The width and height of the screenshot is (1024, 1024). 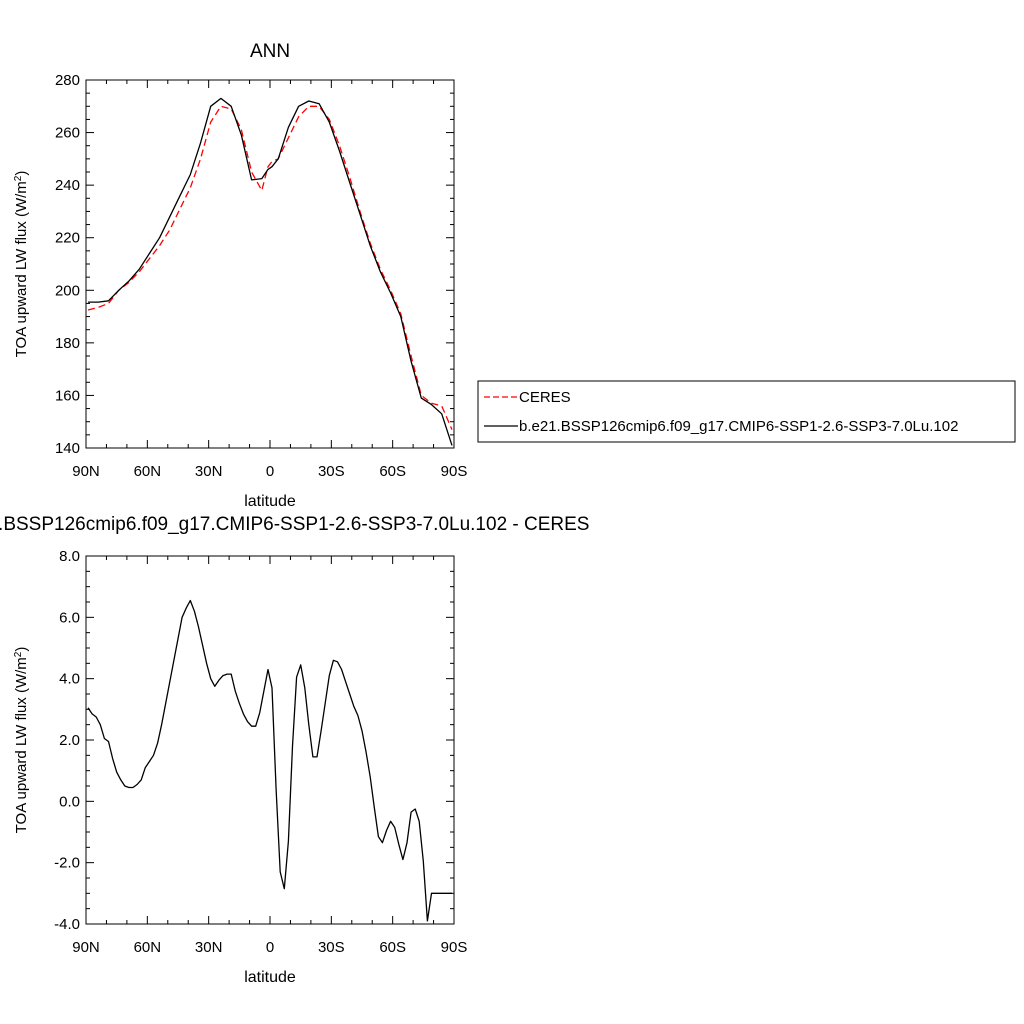 What do you see at coordinates (545, 397) in the screenshot?
I see `legend-label-ceres: CERES` at bounding box center [545, 397].